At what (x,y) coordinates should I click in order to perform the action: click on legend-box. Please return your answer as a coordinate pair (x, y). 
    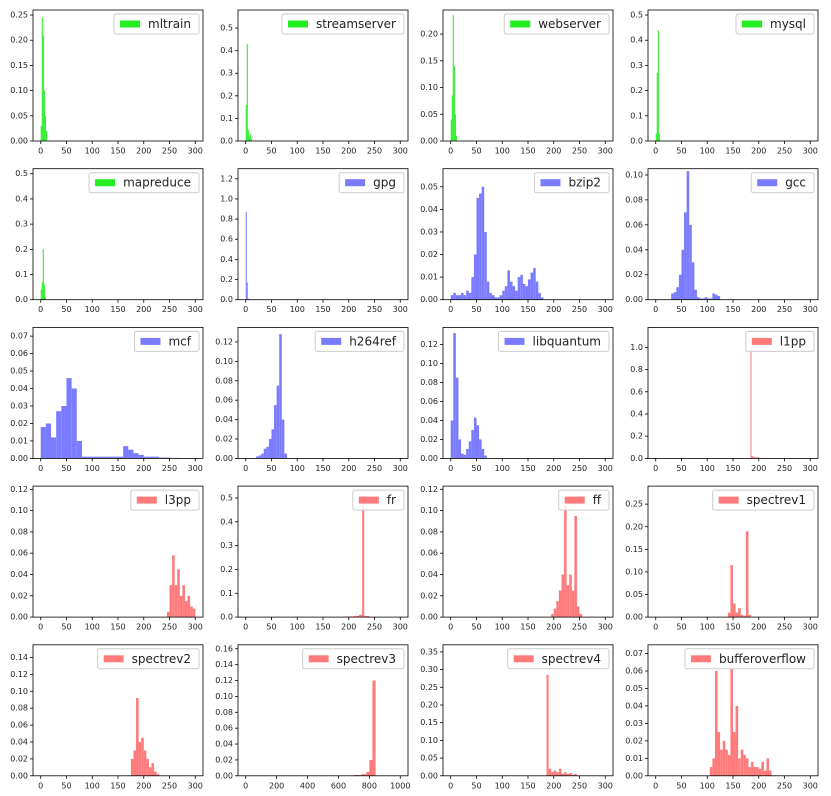
    Looking at the image, I should click on (156, 24).